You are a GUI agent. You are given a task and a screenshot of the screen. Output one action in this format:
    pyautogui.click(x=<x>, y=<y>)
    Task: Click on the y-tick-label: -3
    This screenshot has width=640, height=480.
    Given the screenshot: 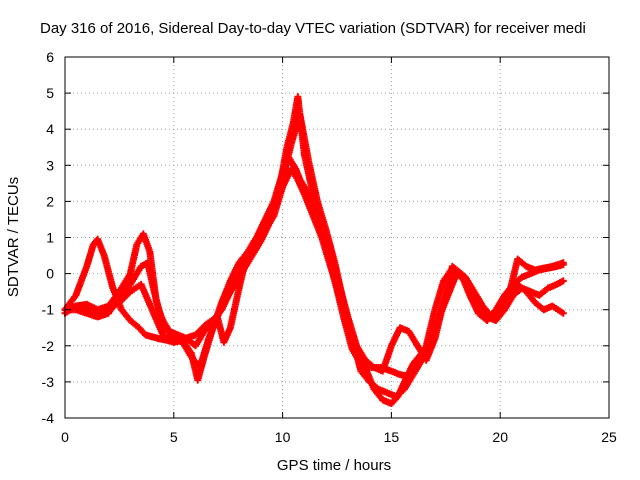 What is the action you would take?
    pyautogui.click(x=48, y=382)
    